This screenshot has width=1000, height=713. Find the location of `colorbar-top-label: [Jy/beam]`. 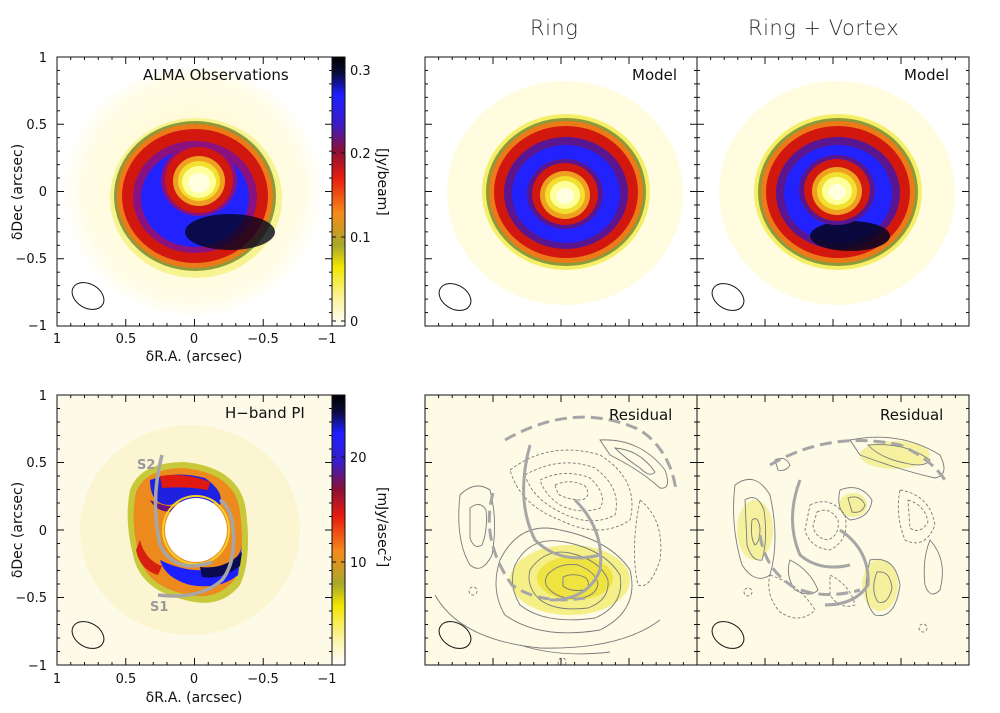

colorbar-top-label: [Jy/beam] is located at coordinates (382, 182).